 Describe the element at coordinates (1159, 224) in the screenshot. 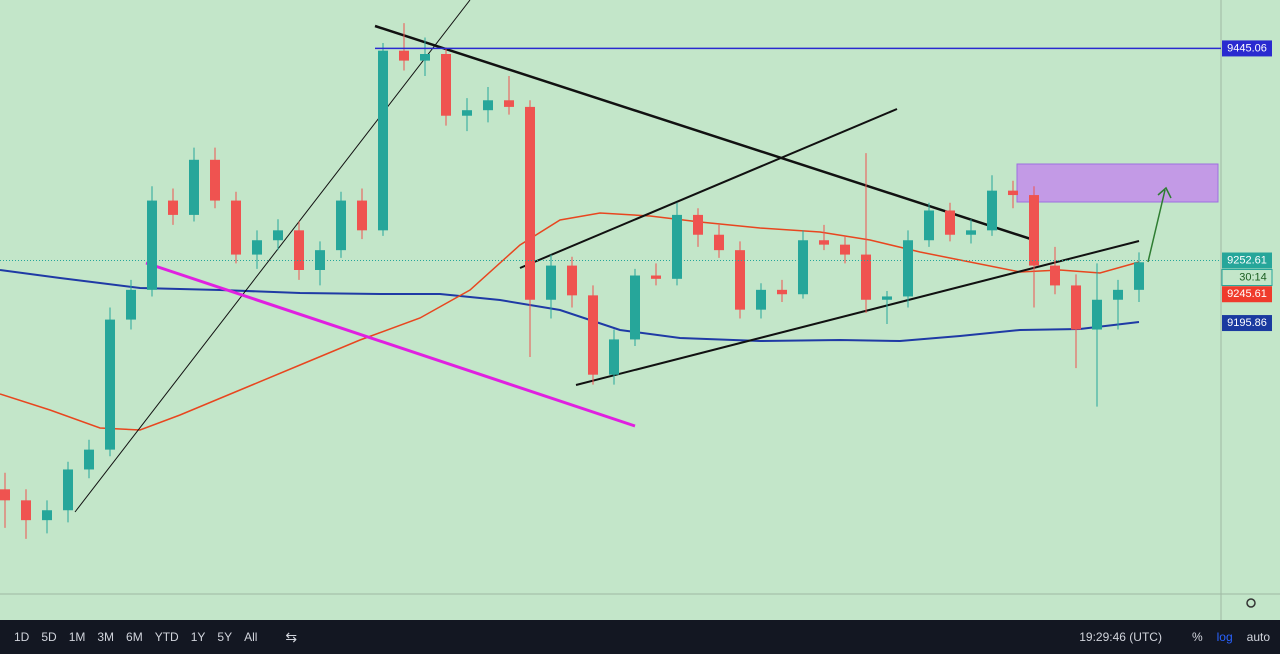

I see `direction-arrow` at that location.